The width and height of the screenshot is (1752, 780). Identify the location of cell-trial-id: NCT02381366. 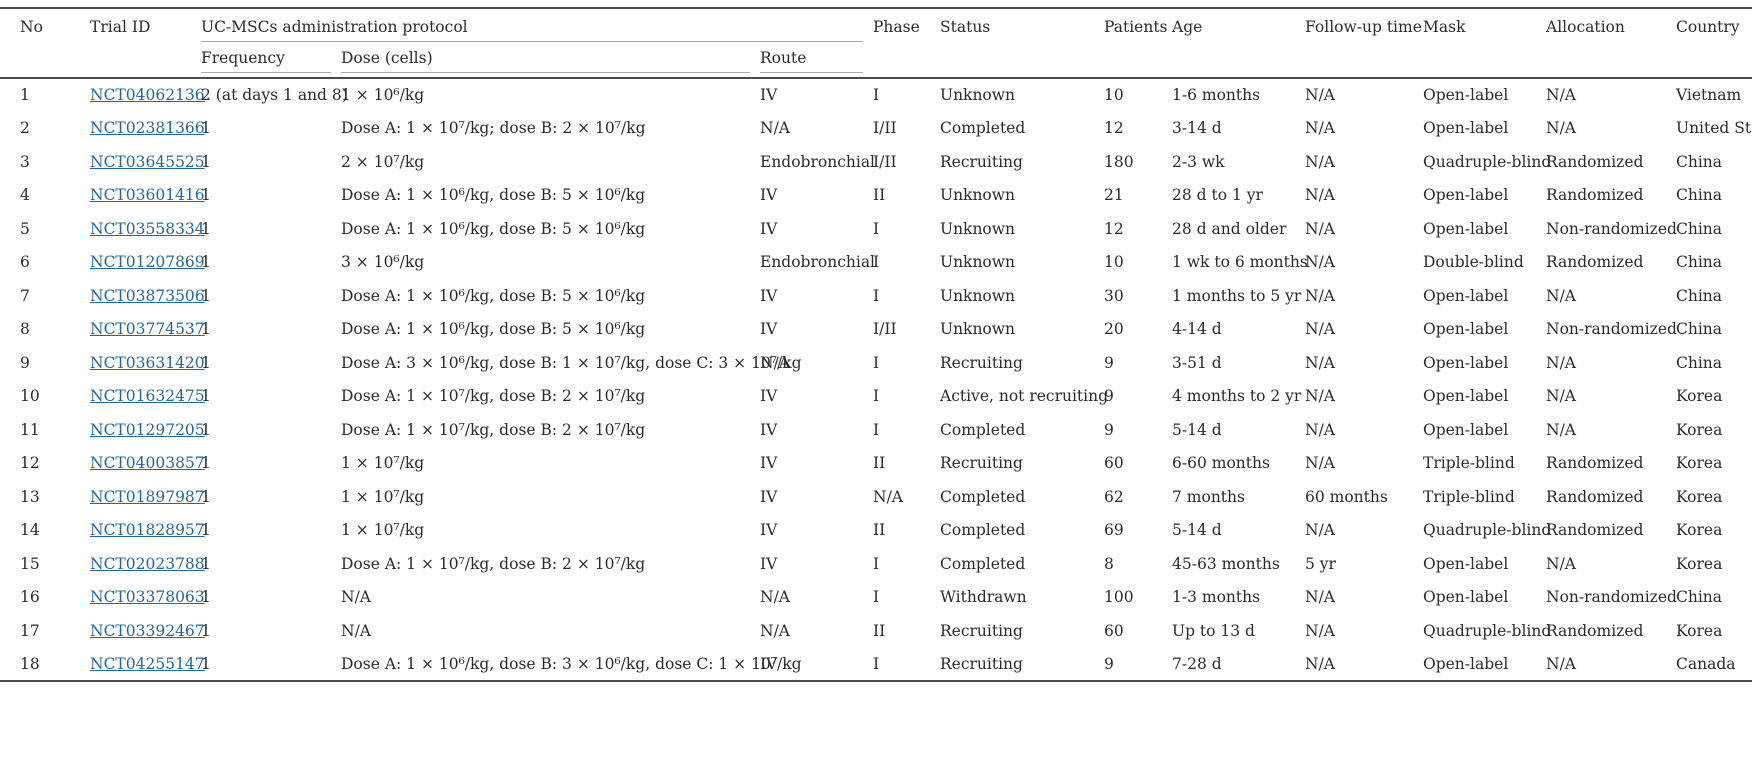
(147, 129).